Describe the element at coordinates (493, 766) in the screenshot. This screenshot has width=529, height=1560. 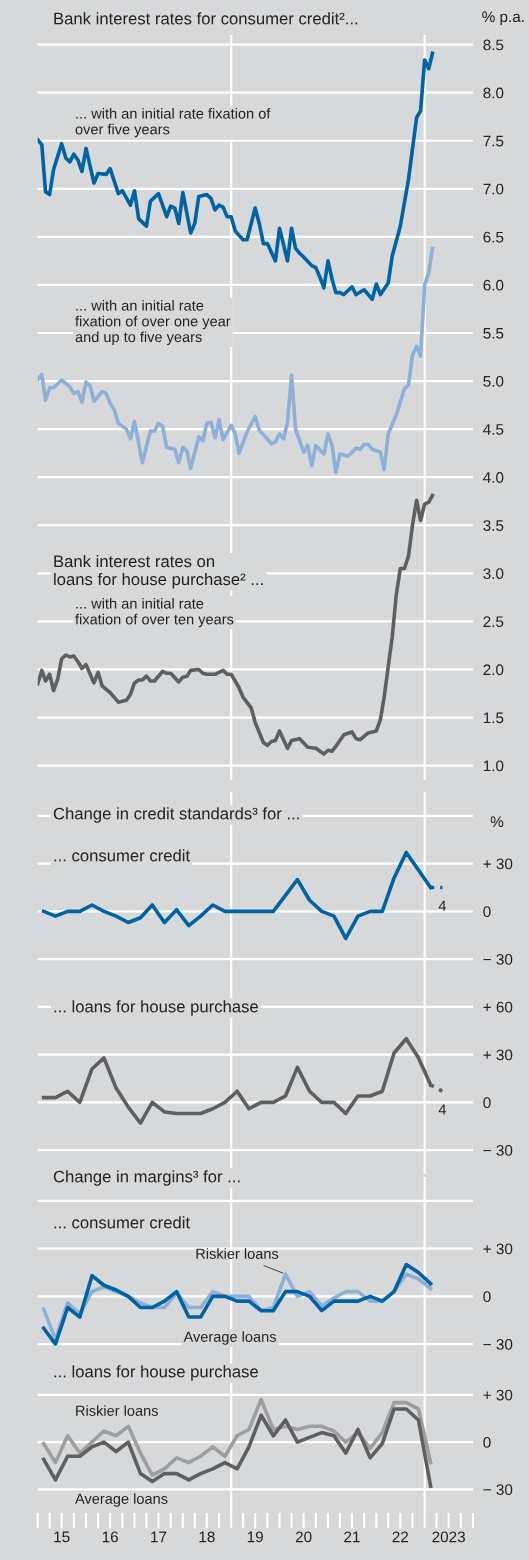
I see `y-tick-label: 1.0` at that location.